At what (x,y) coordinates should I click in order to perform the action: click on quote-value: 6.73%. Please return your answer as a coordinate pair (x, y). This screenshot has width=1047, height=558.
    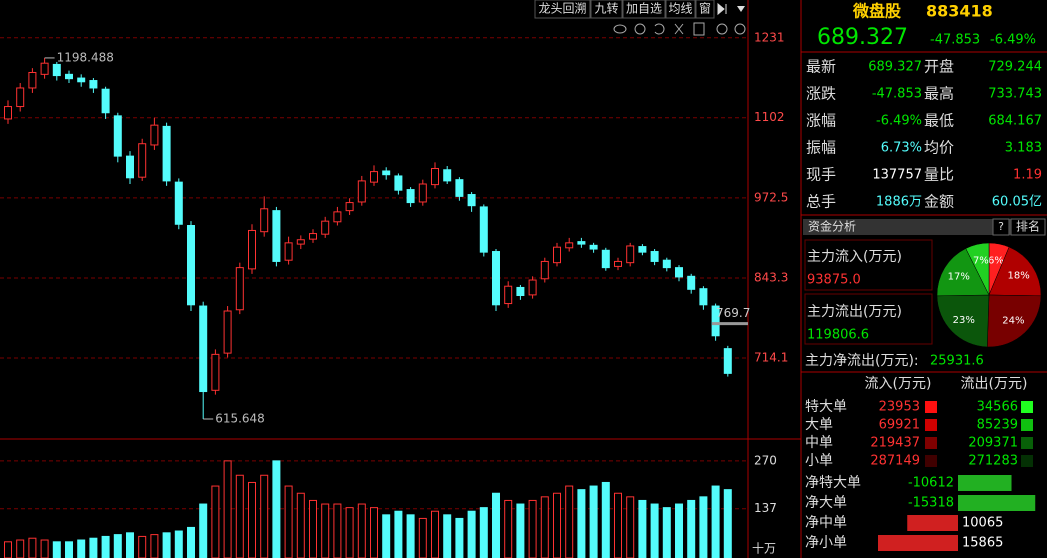
    Looking at the image, I should click on (901, 148).